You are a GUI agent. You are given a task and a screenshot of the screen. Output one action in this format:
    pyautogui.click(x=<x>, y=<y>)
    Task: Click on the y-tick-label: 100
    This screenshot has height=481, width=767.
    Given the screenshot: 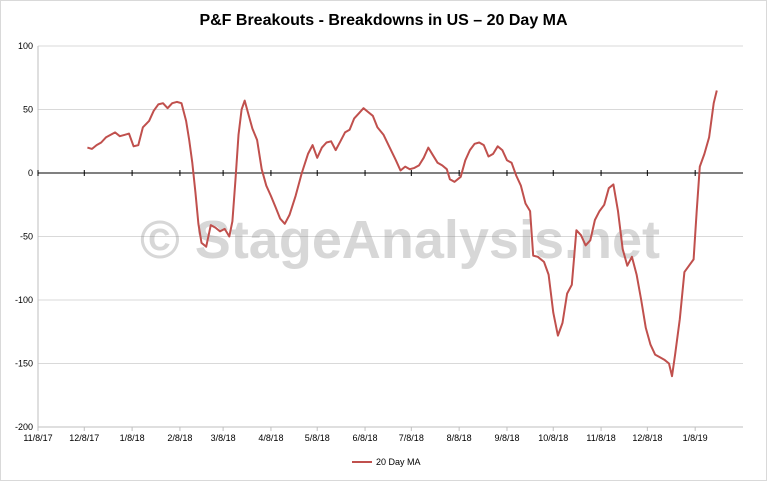 What is the action you would take?
    pyautogui.click(x=25, y=46)
    